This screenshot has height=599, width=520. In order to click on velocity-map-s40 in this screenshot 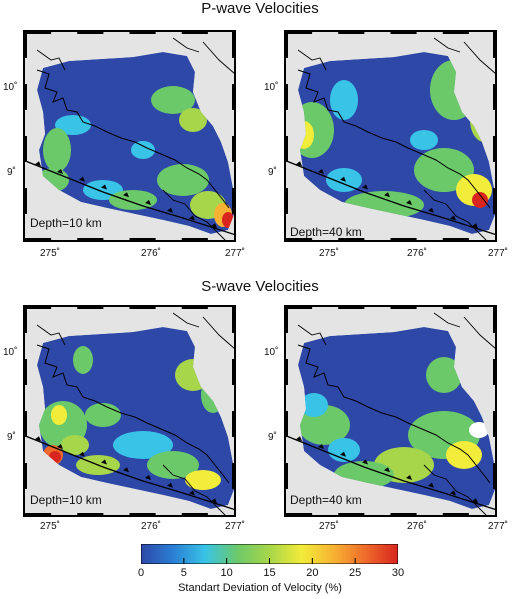, I will do `click(390, 411)`.